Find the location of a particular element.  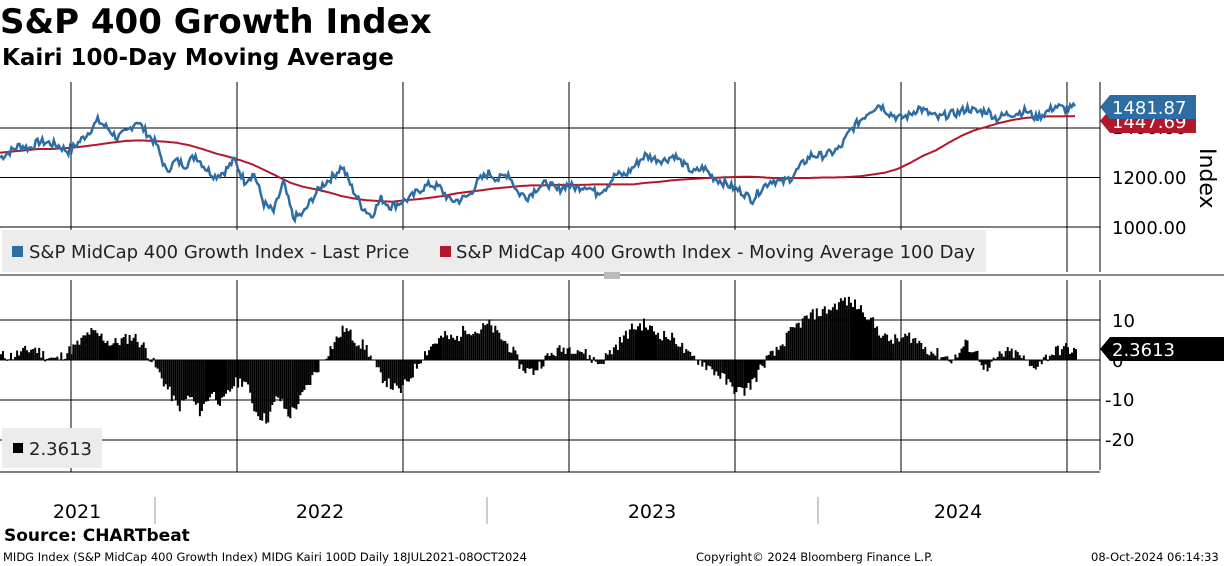

legend-swatch-kairi is located at coordinates (18, 448).